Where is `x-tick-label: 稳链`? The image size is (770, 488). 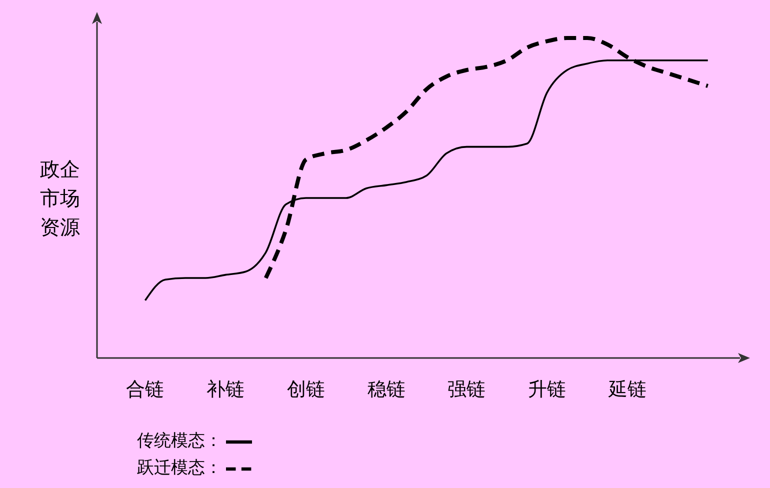
x-tick-label: 稳链 is located at coordinates (386, 389).